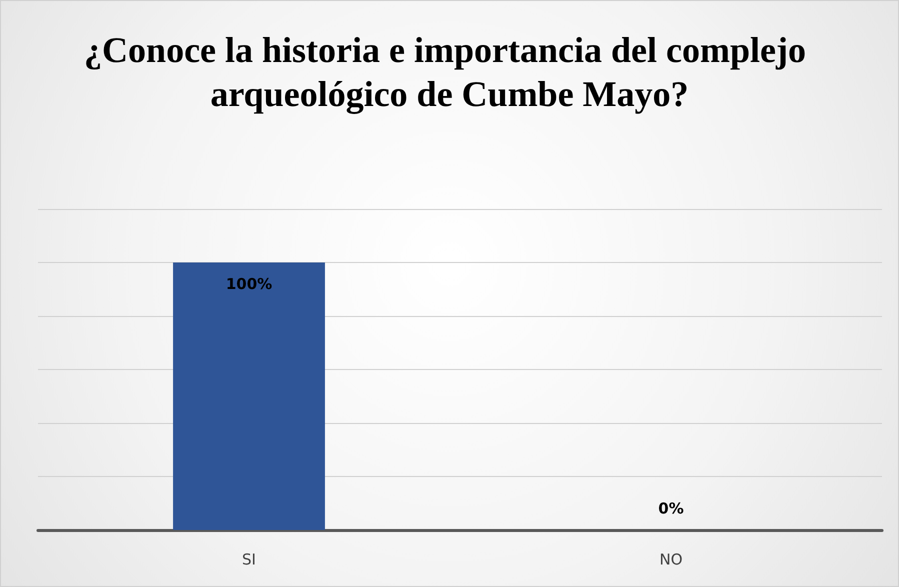 The height and width of the screenshot is (587, 899). I want to click on chart-title: ¿Conoce la historia e importancia del complejo arqueológico de Cumbe Mayo?, so click(449, 72).